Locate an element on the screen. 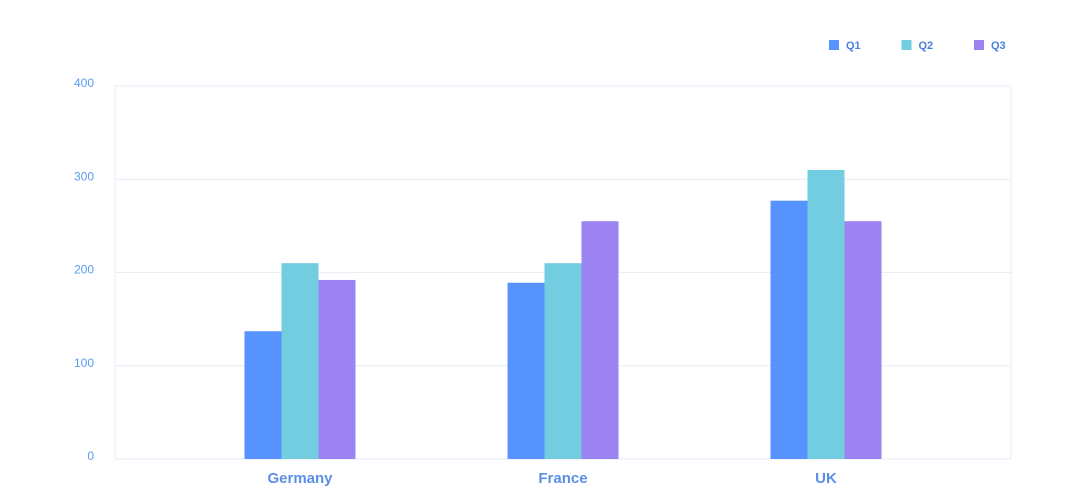 The image size is (1080, 498). x-tick-label: France is located at coordinates (562, 478).